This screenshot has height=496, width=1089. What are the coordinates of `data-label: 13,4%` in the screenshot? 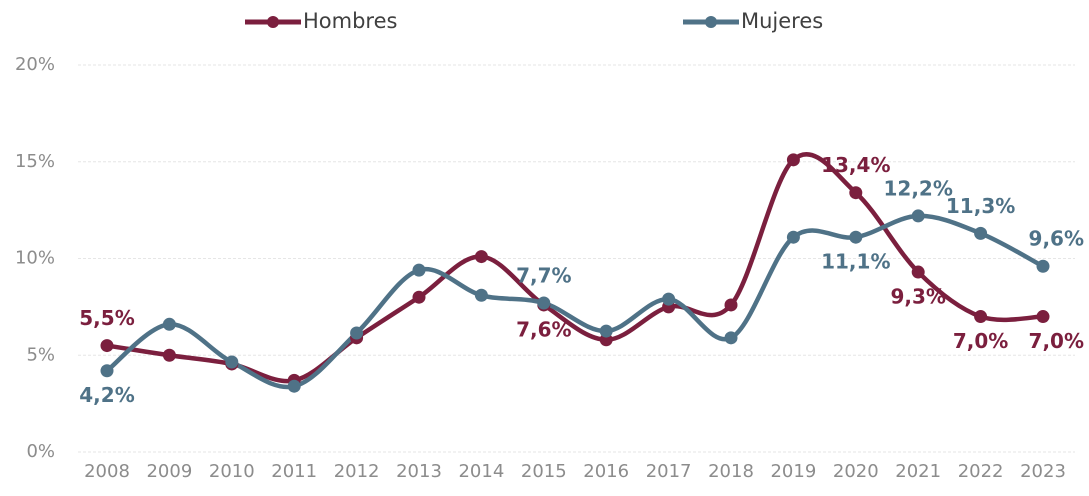 It's located at (855, 165).